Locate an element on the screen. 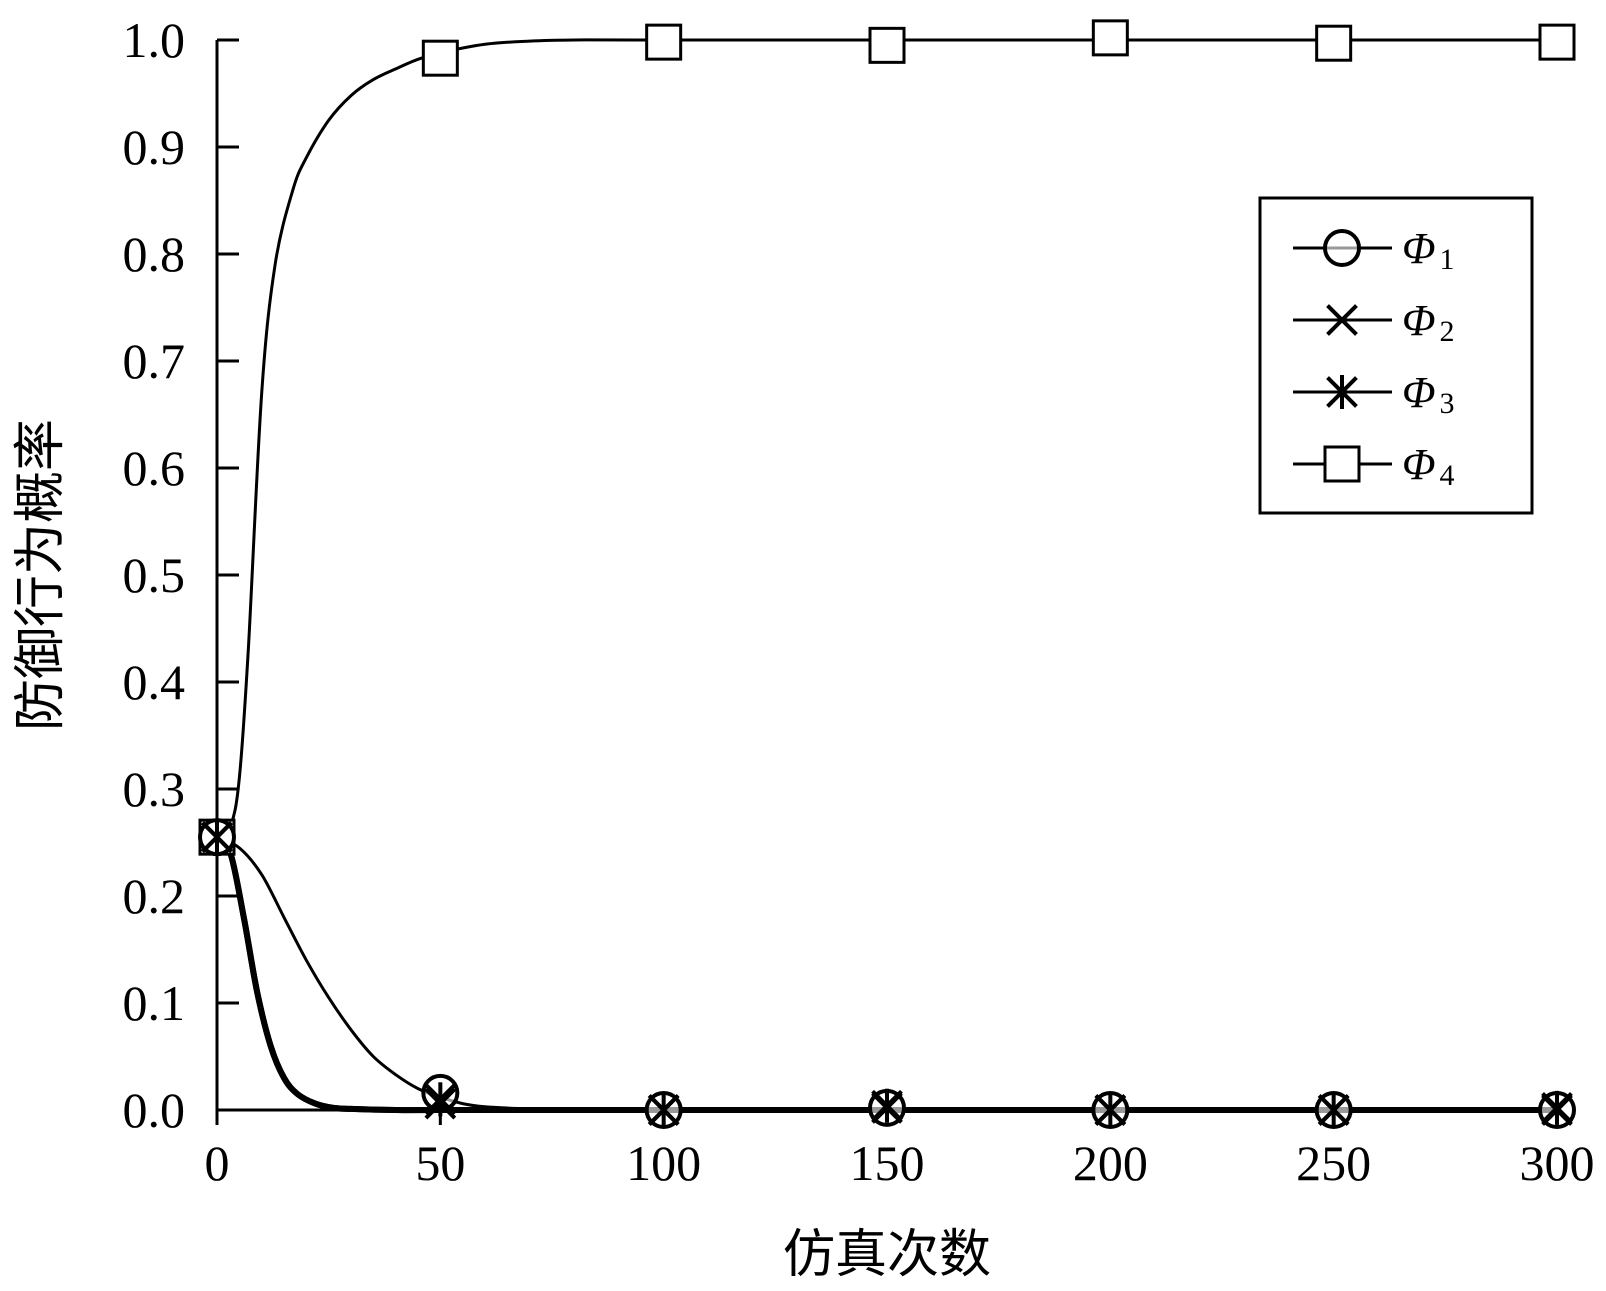  legend-subscript: 4 is located at coordinates (1447, 475).